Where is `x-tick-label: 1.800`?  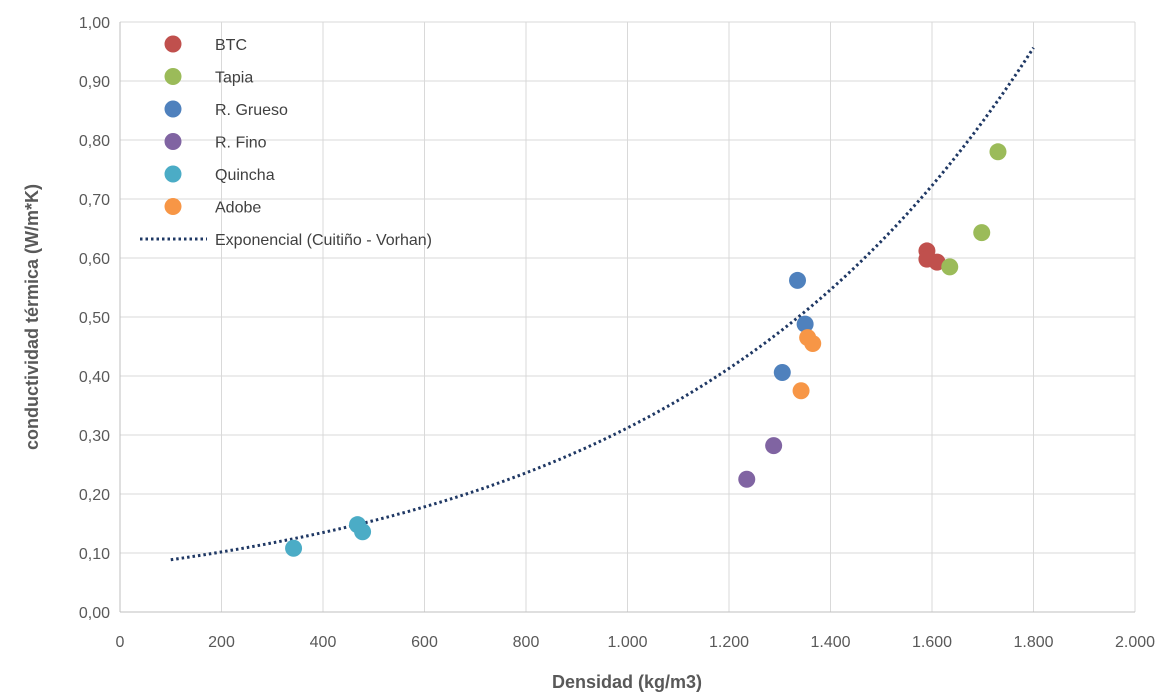
x-tick-label: 1.800 is located at coordinates (1033, 642).